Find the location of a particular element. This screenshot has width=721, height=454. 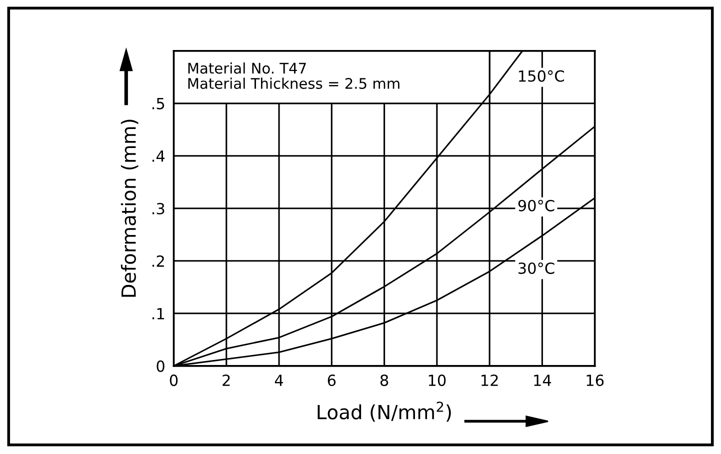

x-tick-label: 14 is located at coordinates (543, 380).